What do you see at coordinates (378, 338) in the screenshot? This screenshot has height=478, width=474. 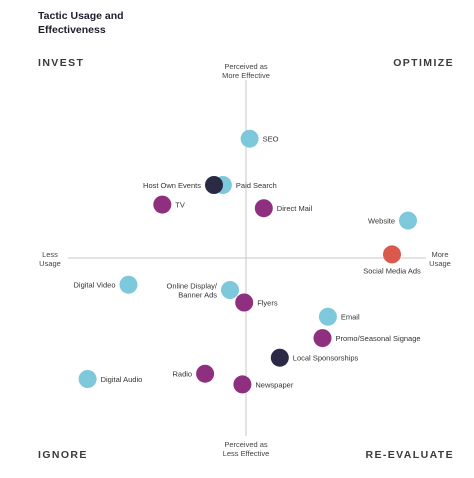 I see `point-label-promo-seasonal-signage: Promo/Seasonal Signage` at bounding box center [378, 338].